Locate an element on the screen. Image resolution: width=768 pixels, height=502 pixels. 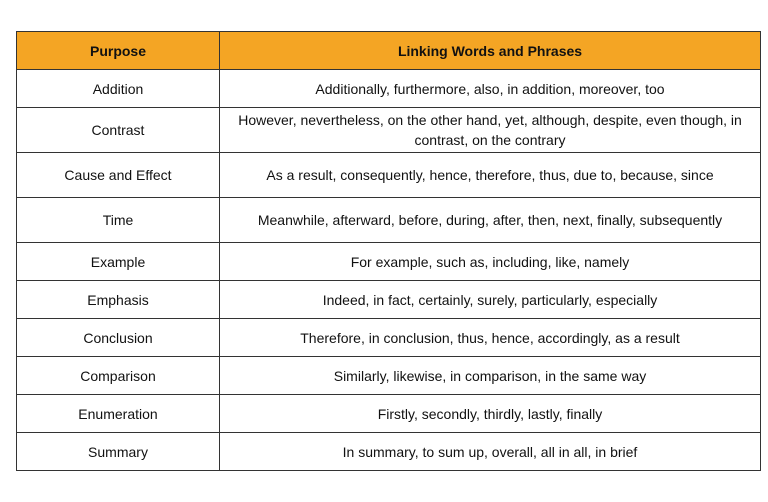
header-row: Purpose Linking Words and Phrases is located at coordinates (388, 50).